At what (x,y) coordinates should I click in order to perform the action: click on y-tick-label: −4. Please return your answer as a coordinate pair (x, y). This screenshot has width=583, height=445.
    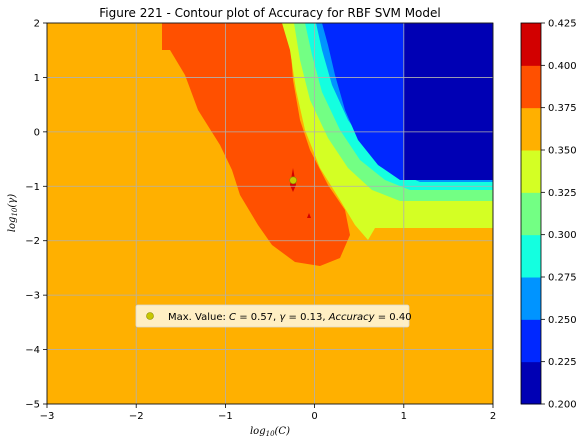
    Looking at the image, I should click on (32, 350).